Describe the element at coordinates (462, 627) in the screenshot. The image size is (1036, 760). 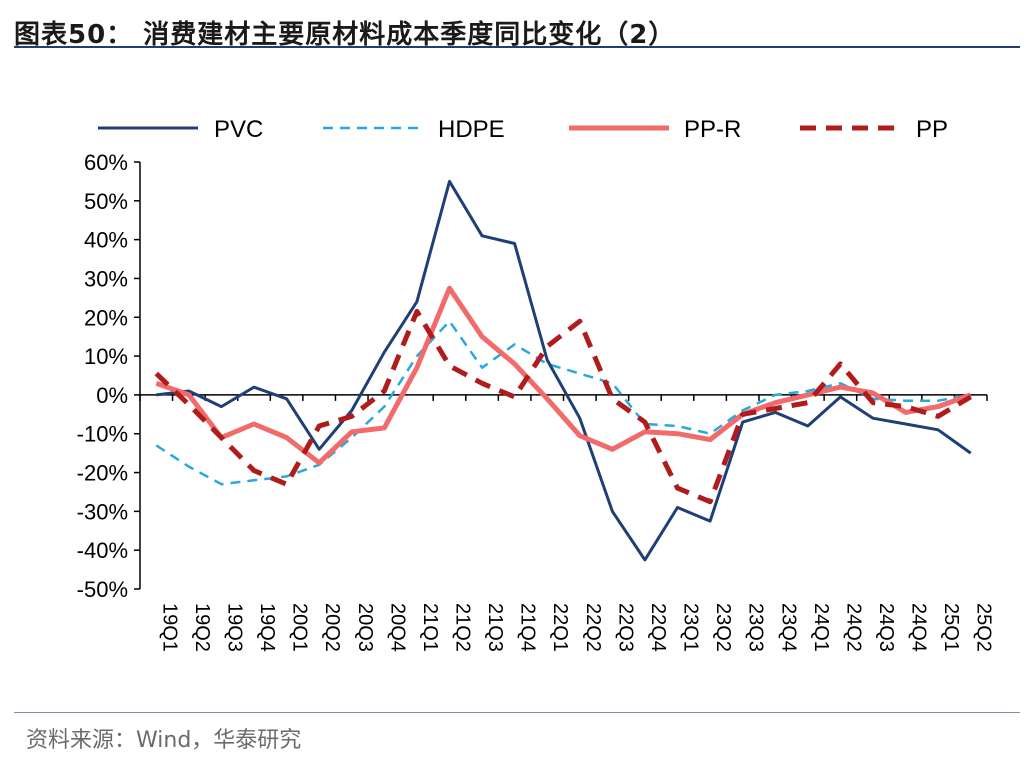
I see `x-tick-label: 21Q2` at that location.